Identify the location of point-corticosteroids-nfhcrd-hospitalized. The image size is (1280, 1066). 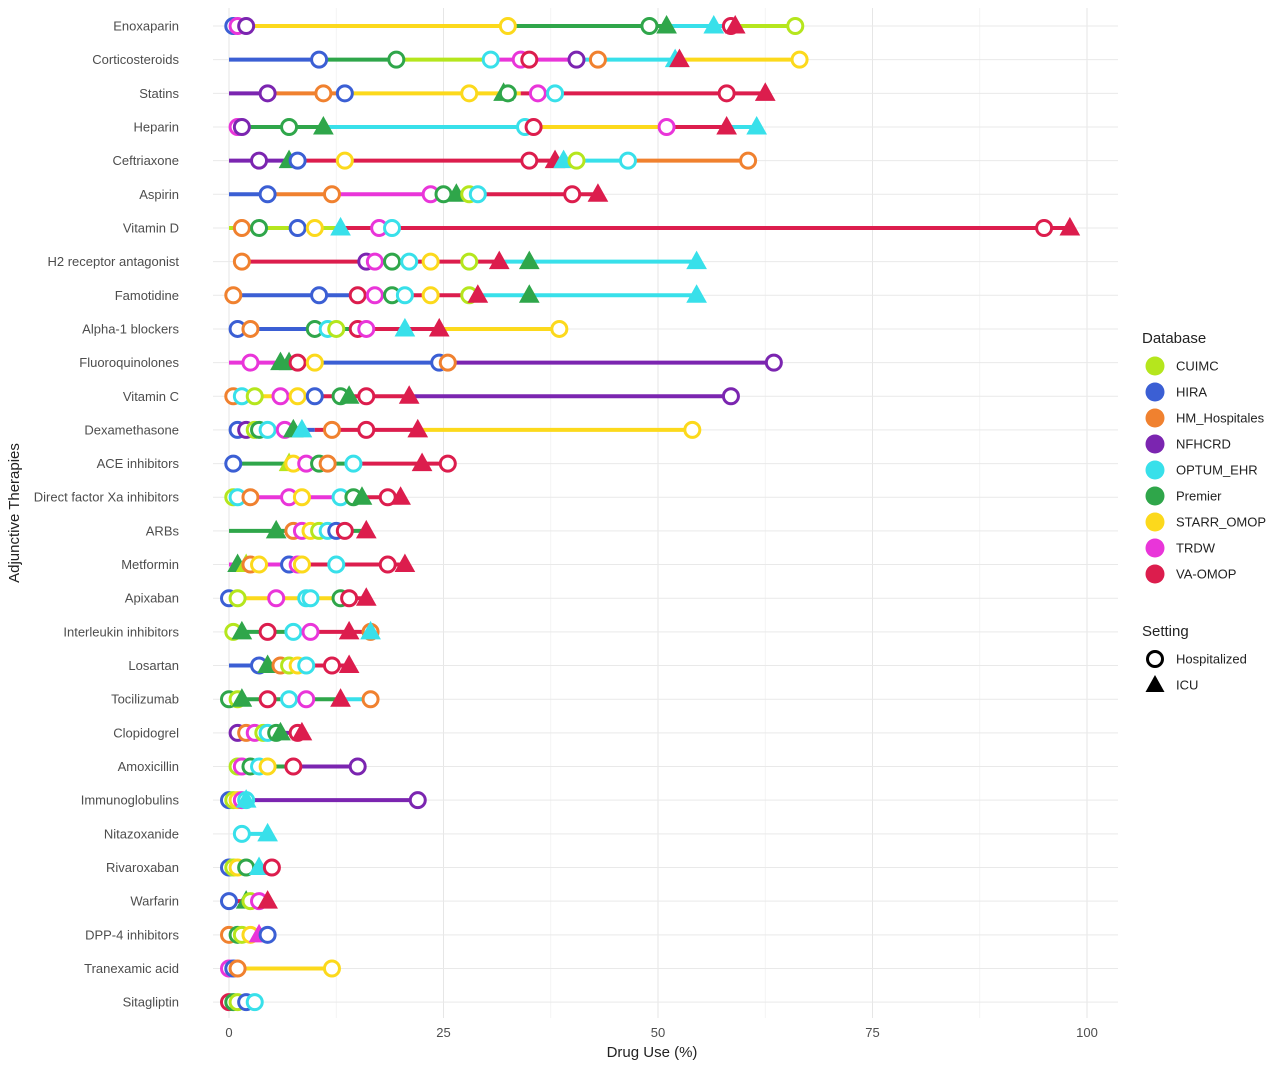
(576, 59).